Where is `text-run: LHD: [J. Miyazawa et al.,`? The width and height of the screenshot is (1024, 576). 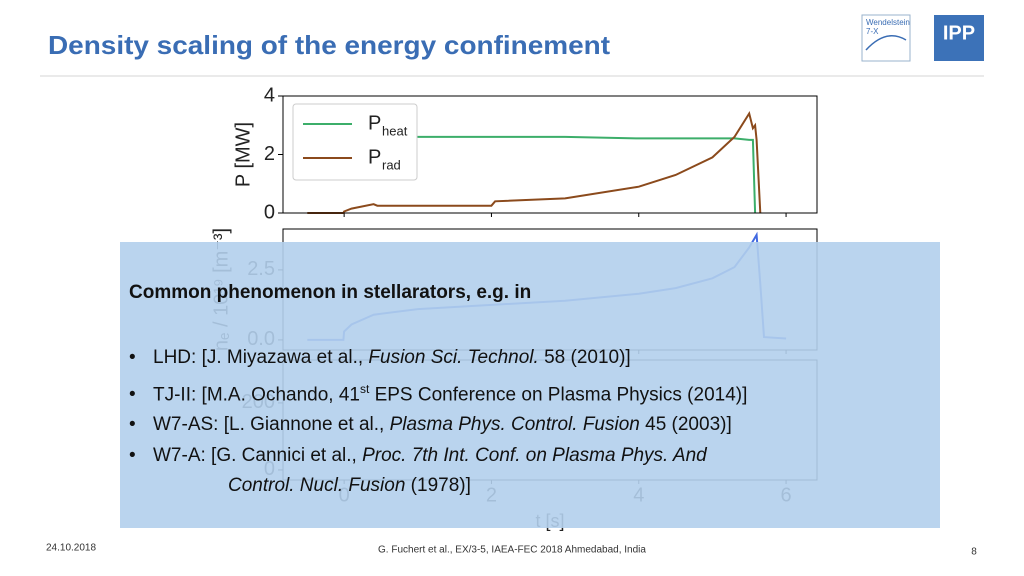
text-run: LHD: [J. Miyazawa et al., is located at coordinates (261, 357).